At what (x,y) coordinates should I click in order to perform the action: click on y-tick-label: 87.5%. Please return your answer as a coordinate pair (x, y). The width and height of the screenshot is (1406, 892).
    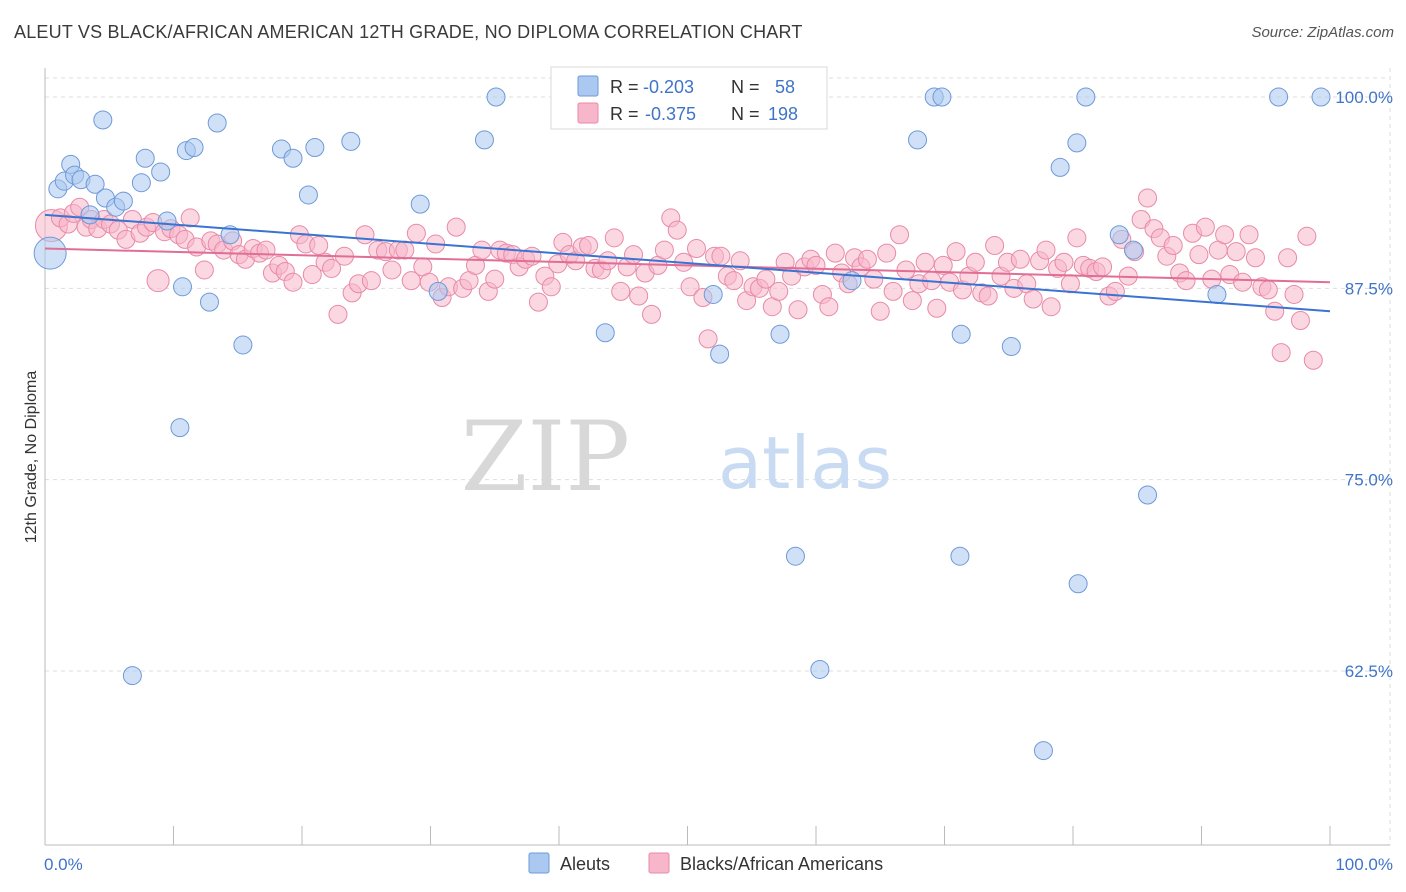
    Looking at the image, I should click on (1369, 288).